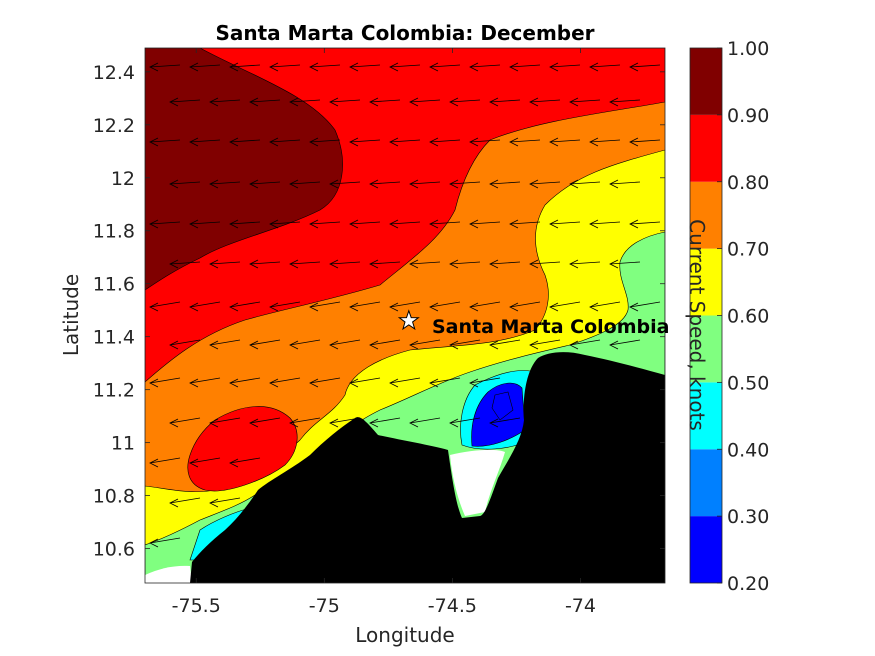 The image size is (875, 656). What do you see at coordinates (580, 606) in the screenshot?
I see `x-tick-label: -74` at bounding box center [580, 606].